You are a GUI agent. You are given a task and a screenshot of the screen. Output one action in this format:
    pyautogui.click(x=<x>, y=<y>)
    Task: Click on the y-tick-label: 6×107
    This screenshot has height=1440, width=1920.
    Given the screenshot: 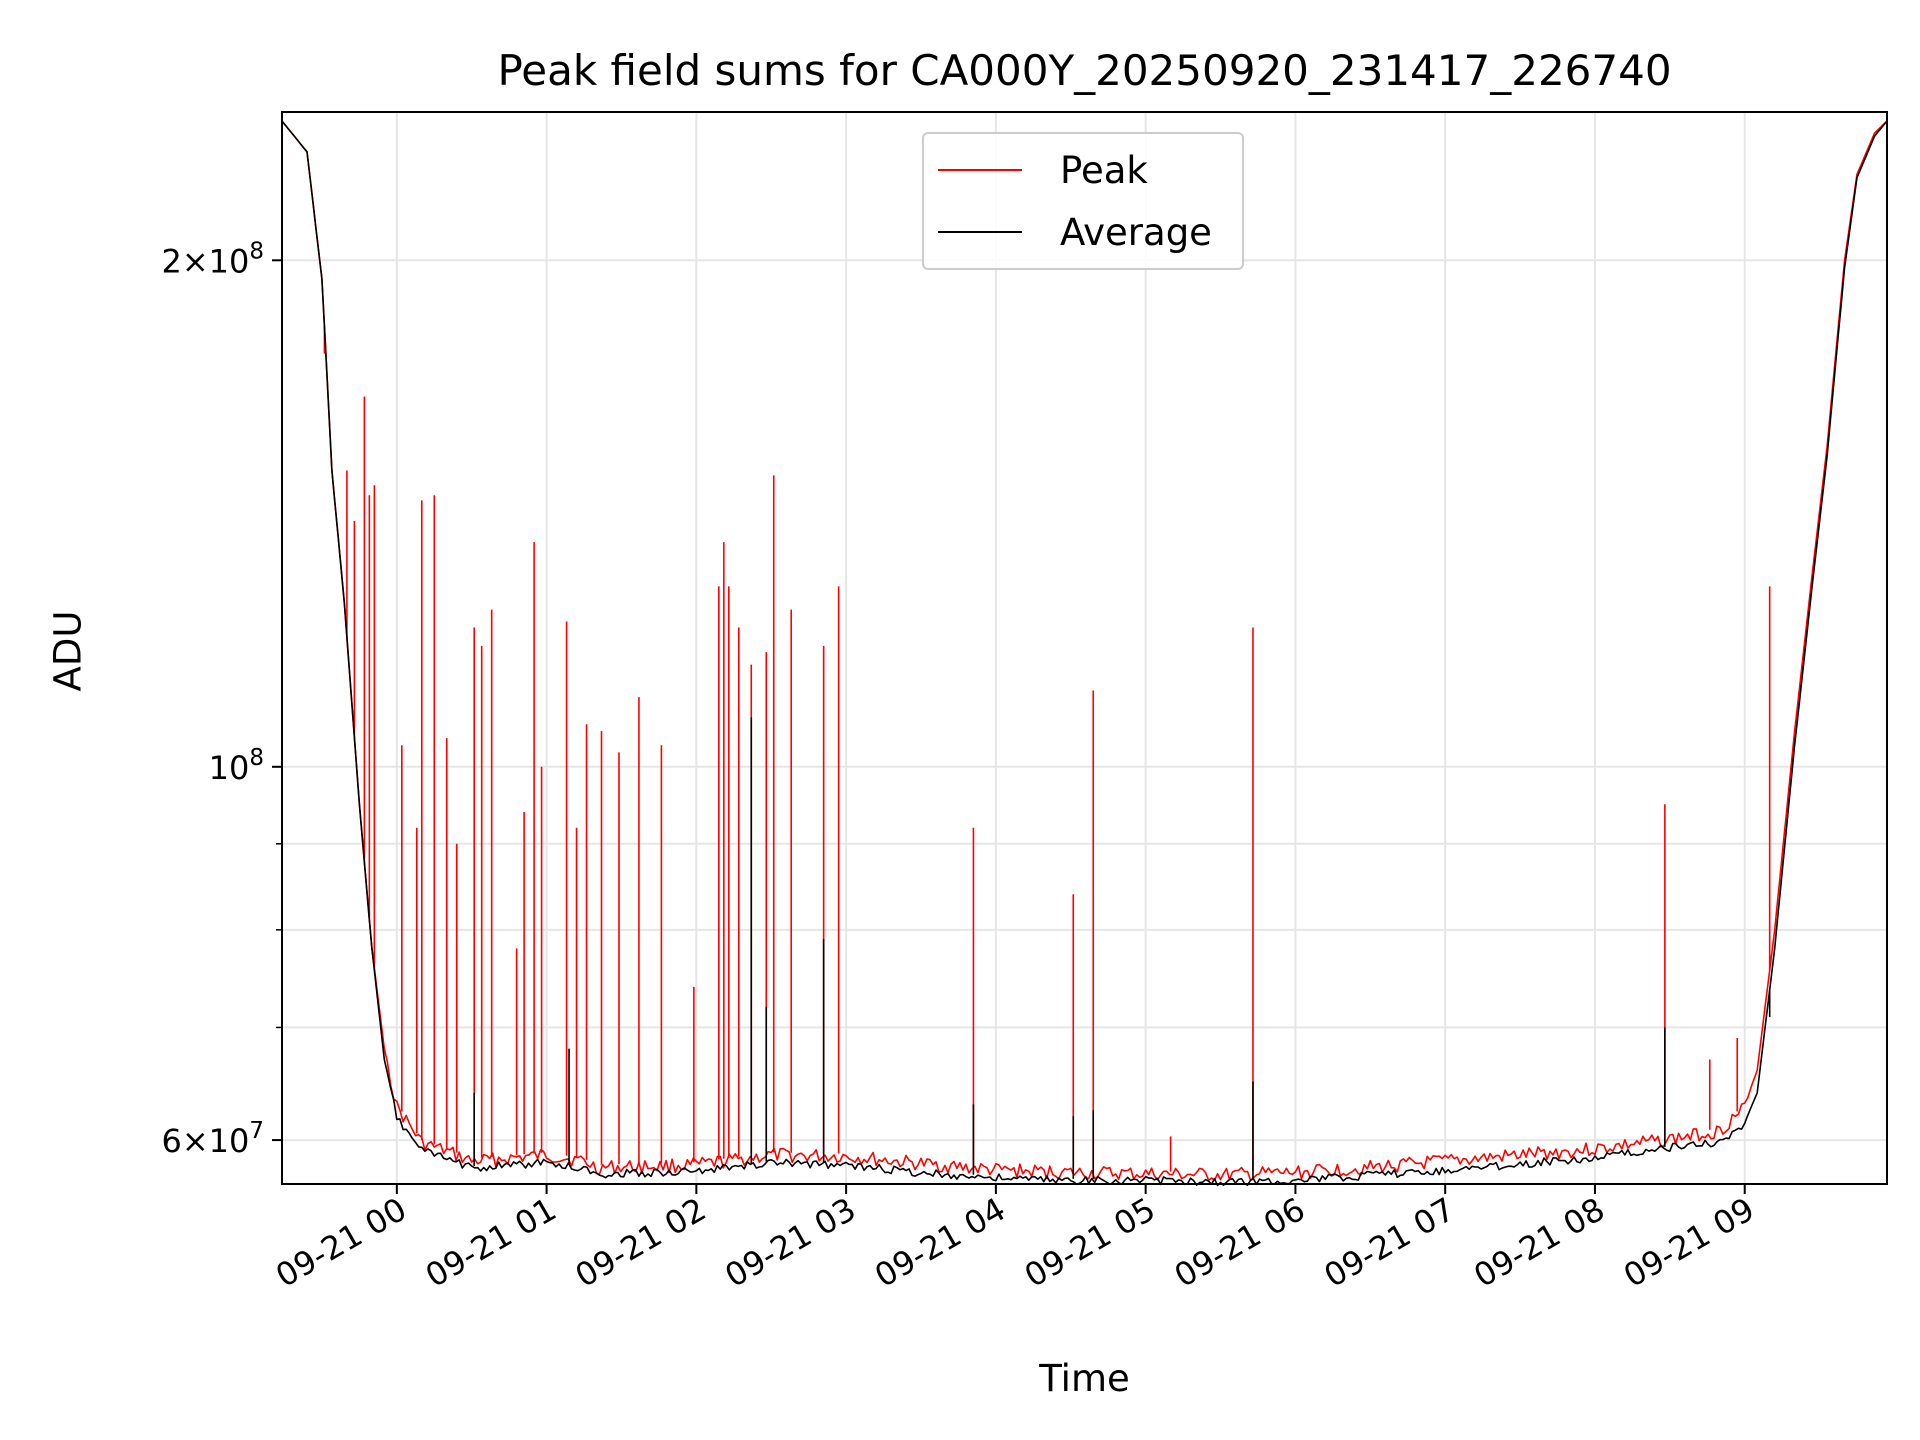 What is the action you would take?
    pyautogui.click(x=212, y=1139)
    